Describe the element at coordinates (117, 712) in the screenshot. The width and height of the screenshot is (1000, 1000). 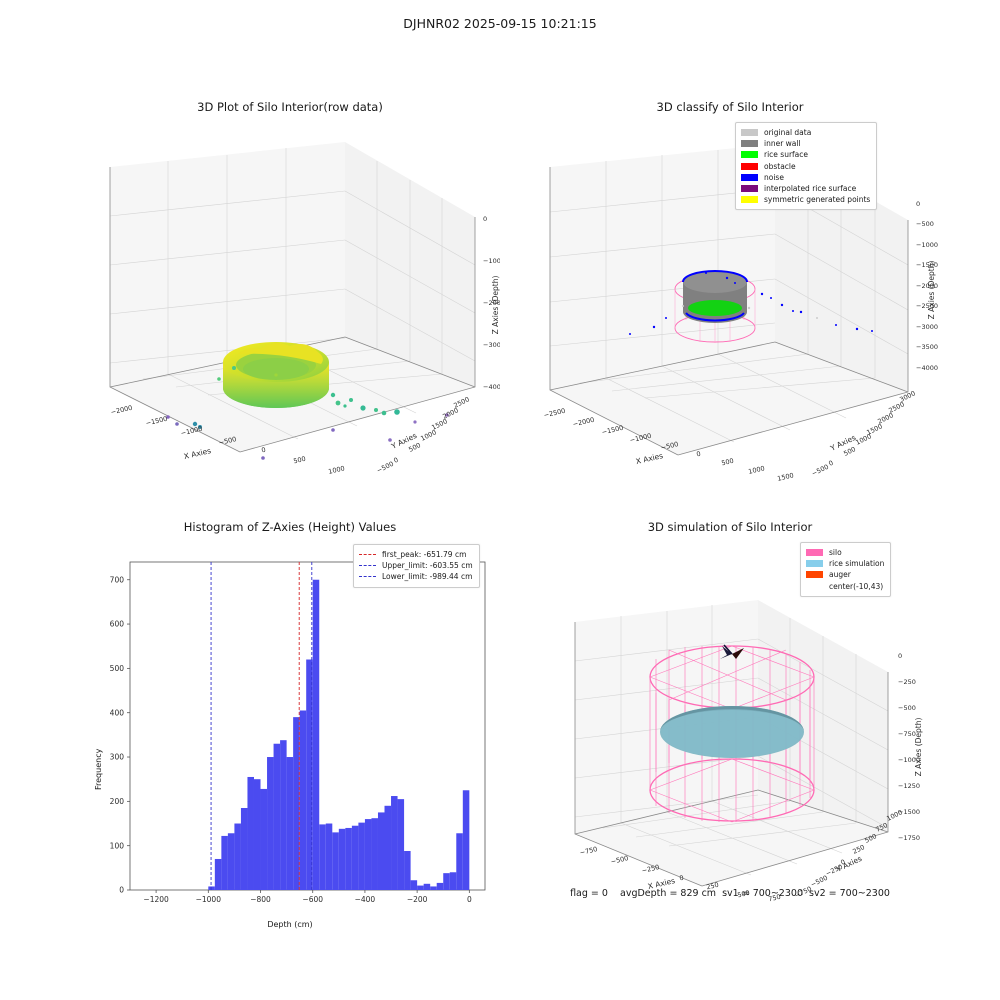
I see `histogram-y-tick-label: 400` at that location.